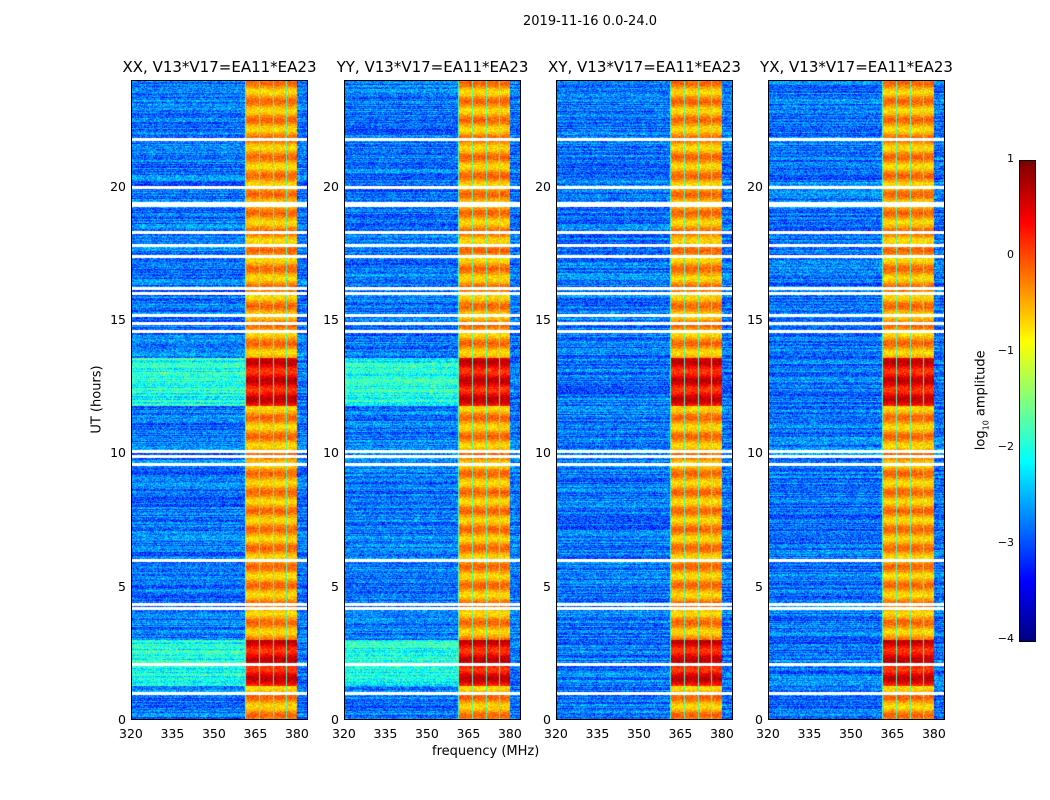 This screenshot has height=800, width=1050. I want to click on panel-title: YY, V13*V17=EA11*EA23, so click(432, 67).